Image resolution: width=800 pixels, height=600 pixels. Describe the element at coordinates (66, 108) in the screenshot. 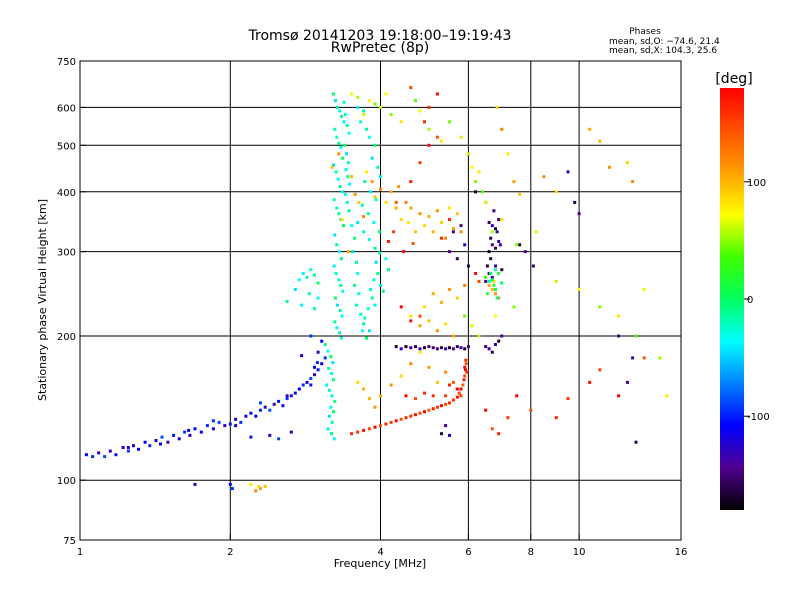

I see `y-tick-label: 600` at that location.